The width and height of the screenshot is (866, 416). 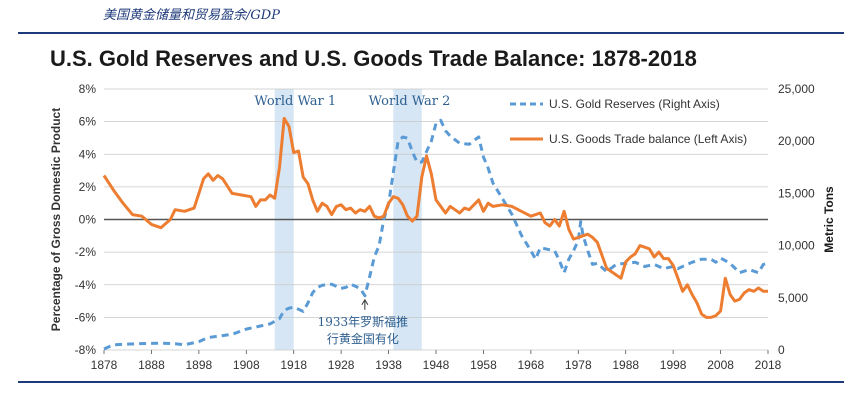 What do you see at coordinates (531, 365) in the screenshot?
I see `x-tick-label: 1968` at bounding box center [531, 365].